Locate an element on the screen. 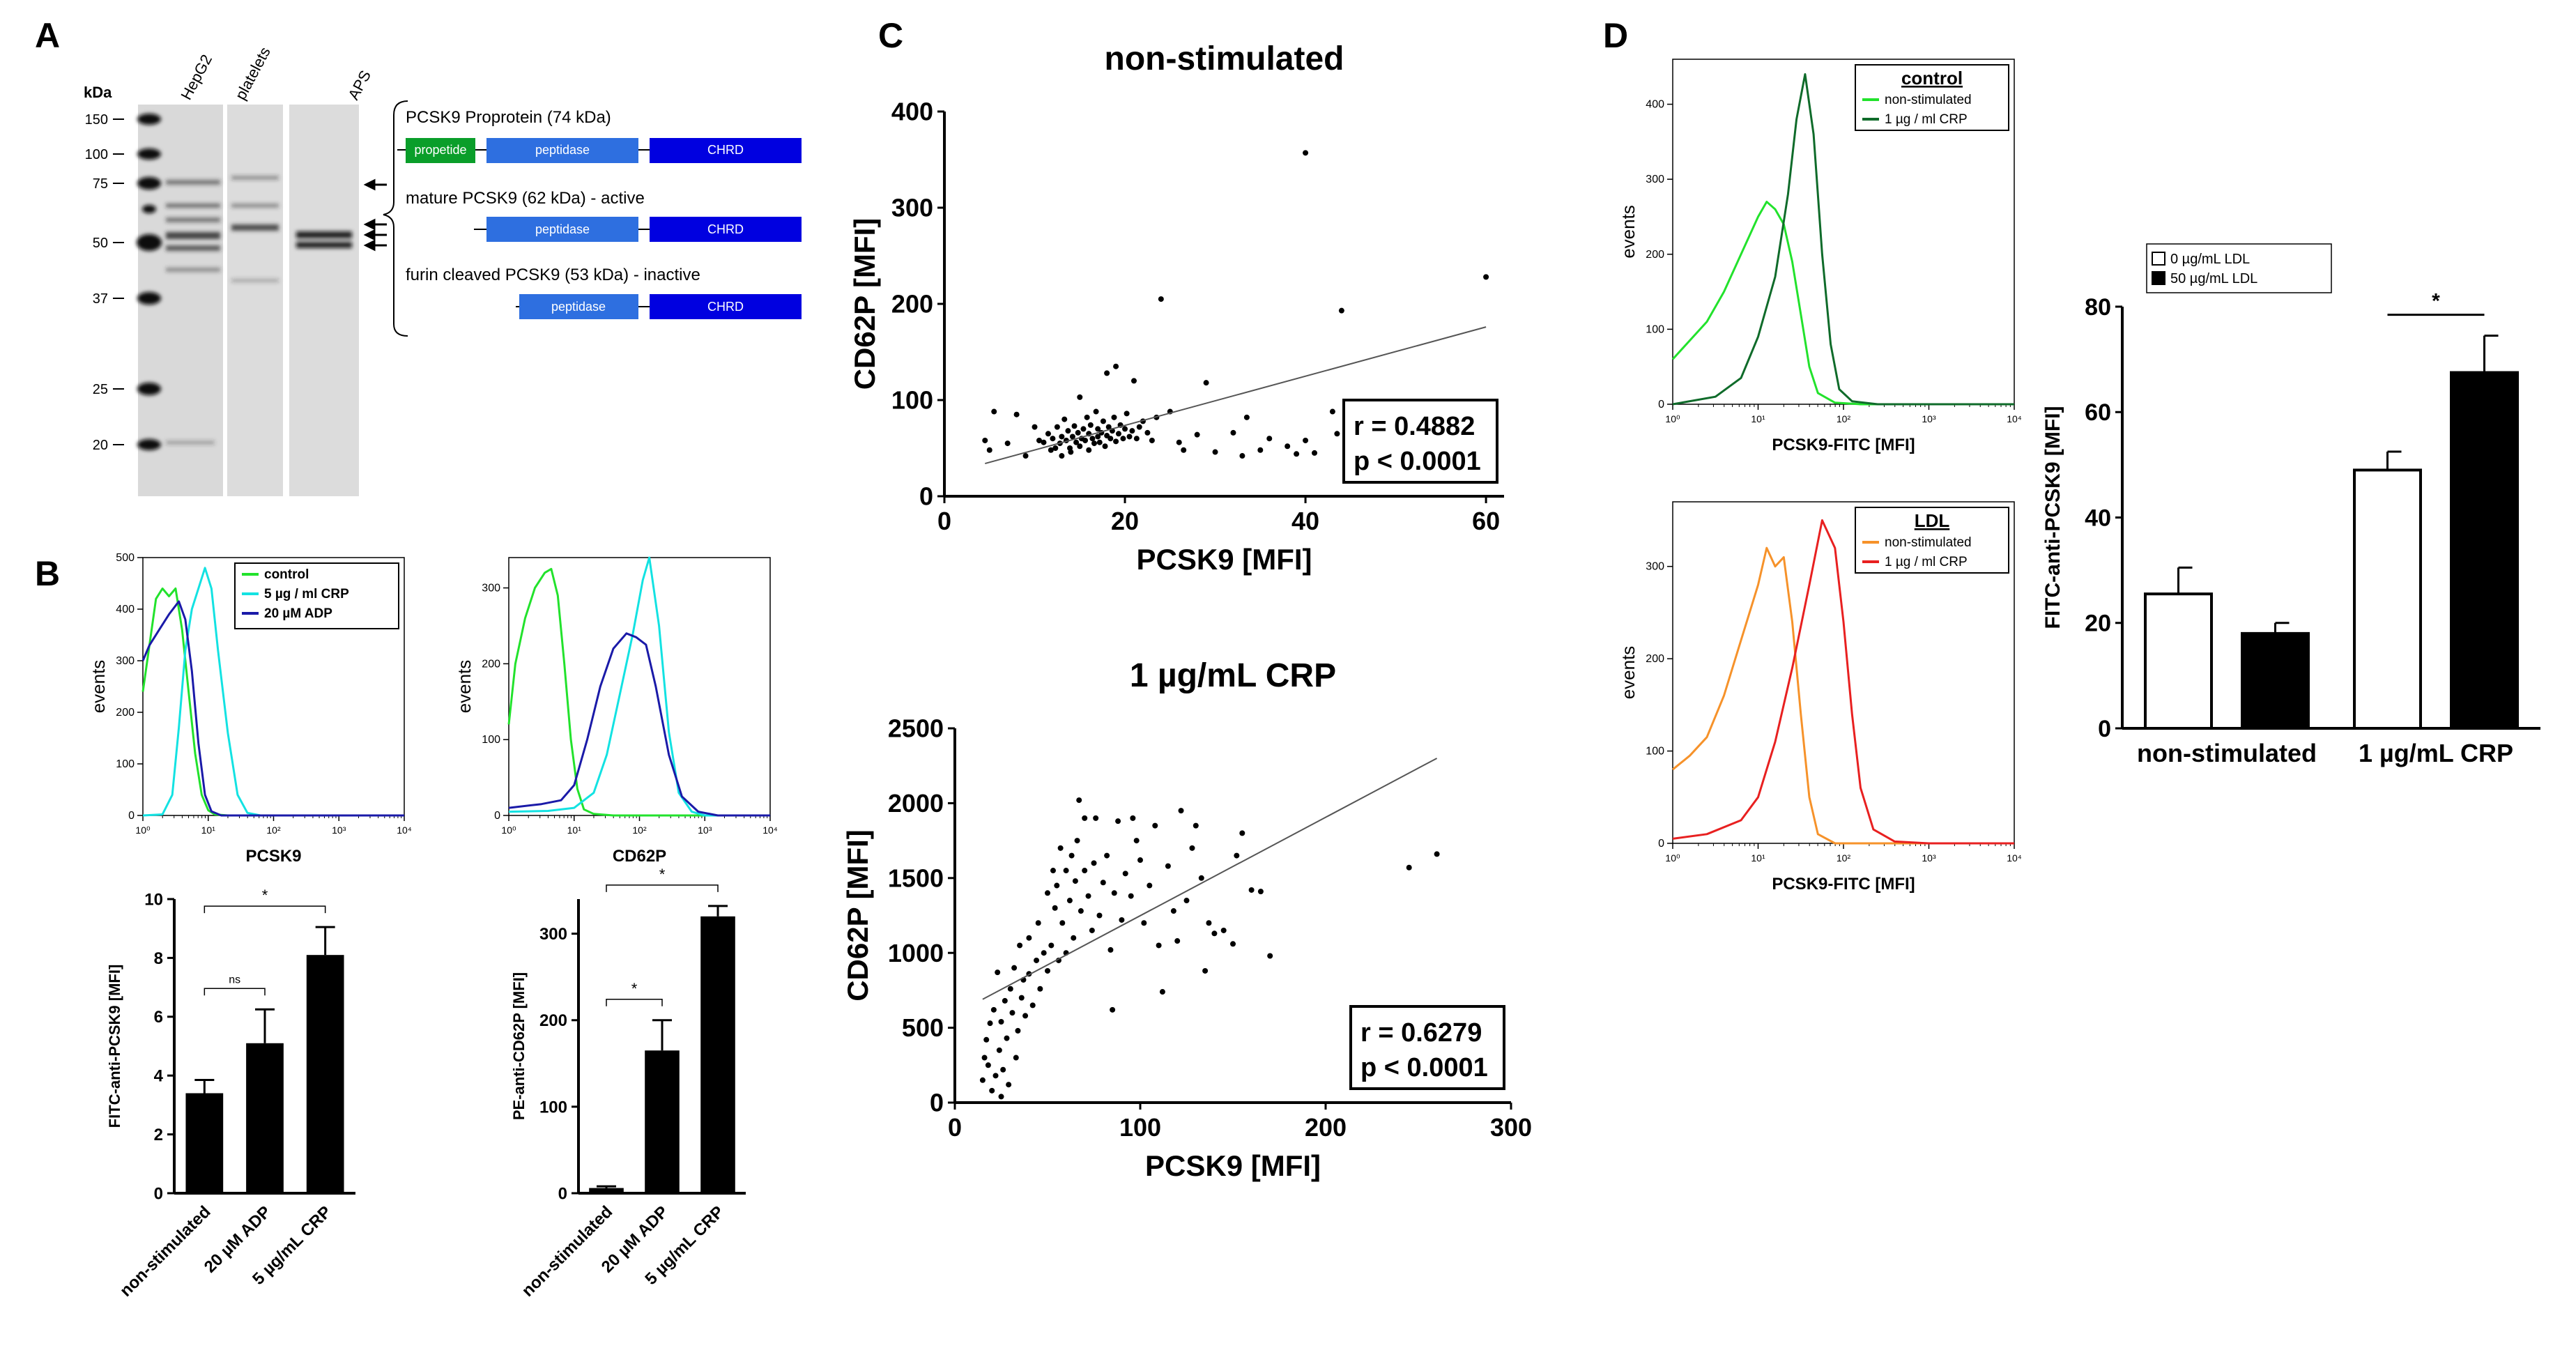  legend: control 5 µg / ml CRP 20 µM ADP is located at coordinates (316, 595).